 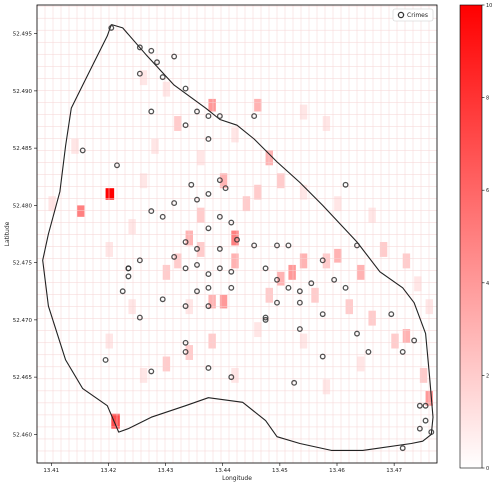 I want to click on y-axis-label: Latitude, so click(x=7, y=233).